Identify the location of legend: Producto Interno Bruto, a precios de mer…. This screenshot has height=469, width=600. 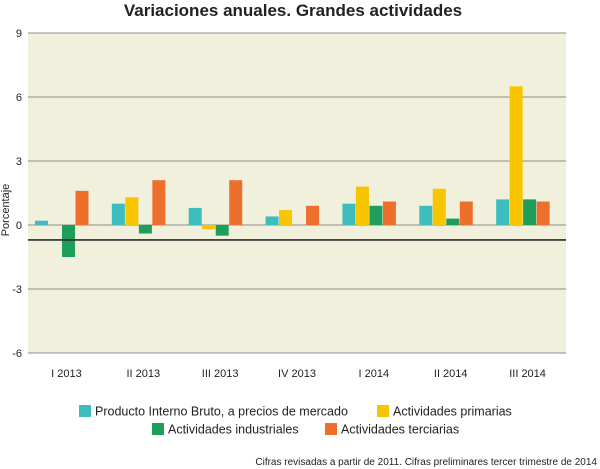
(295, 421).